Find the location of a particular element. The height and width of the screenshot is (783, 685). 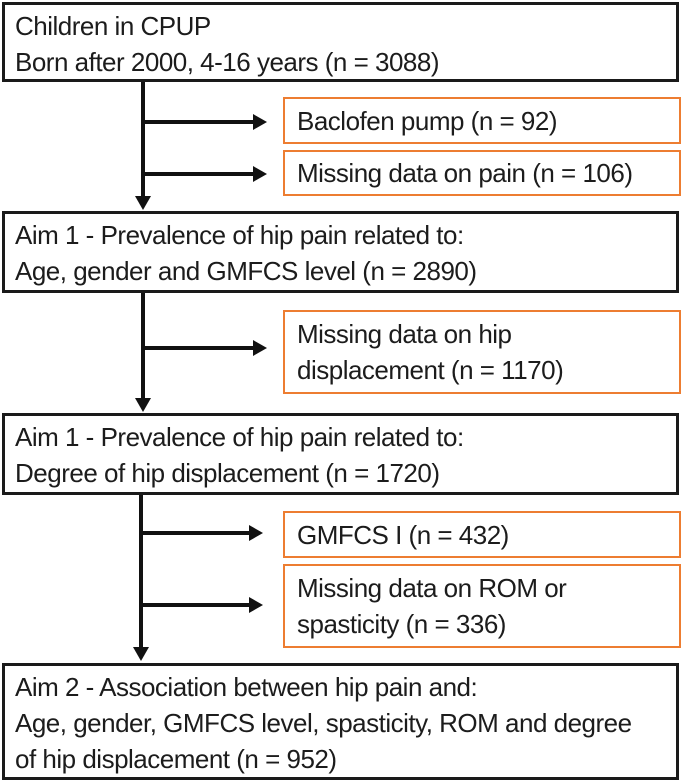

arrow-down-2-head is located at coordinates (143, 405).